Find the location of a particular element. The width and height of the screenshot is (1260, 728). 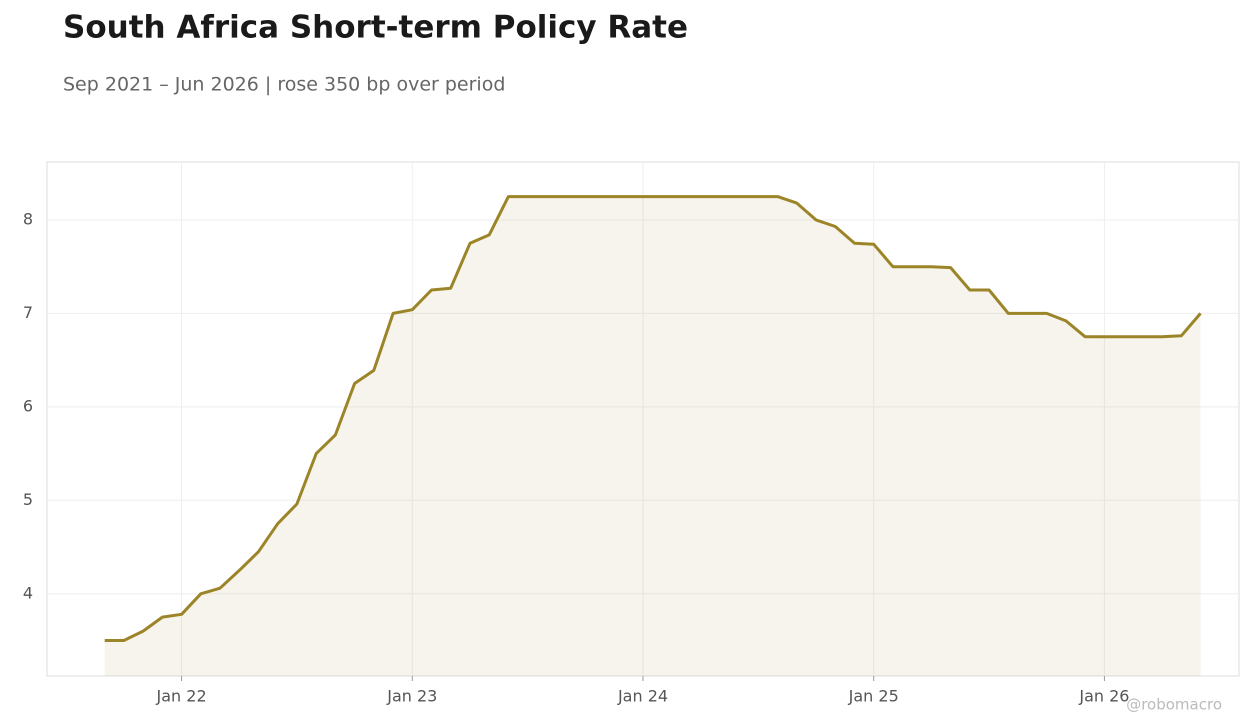

y-tick-label: 5 is located at coordinates (28, 499).